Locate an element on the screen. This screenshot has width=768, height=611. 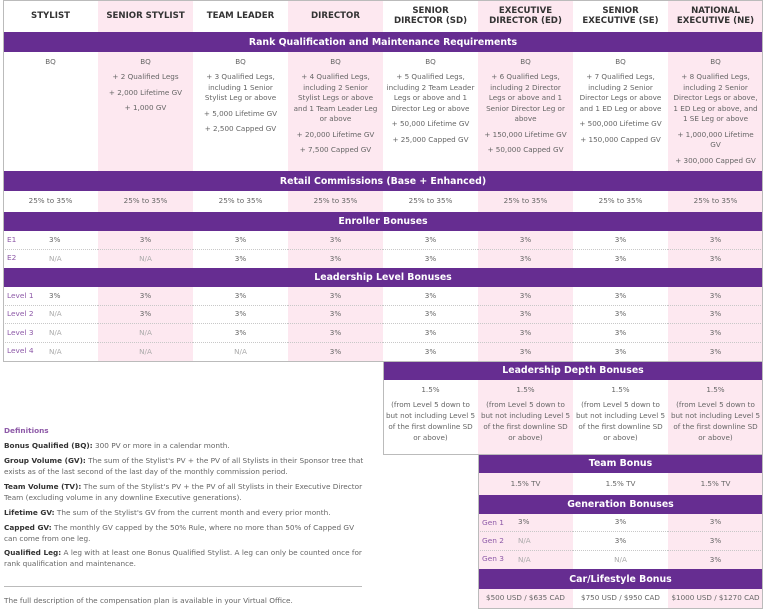
section-car-lifestyle-bonus: Car/Lifestyle Bonus is located at coordinates (620, 579).